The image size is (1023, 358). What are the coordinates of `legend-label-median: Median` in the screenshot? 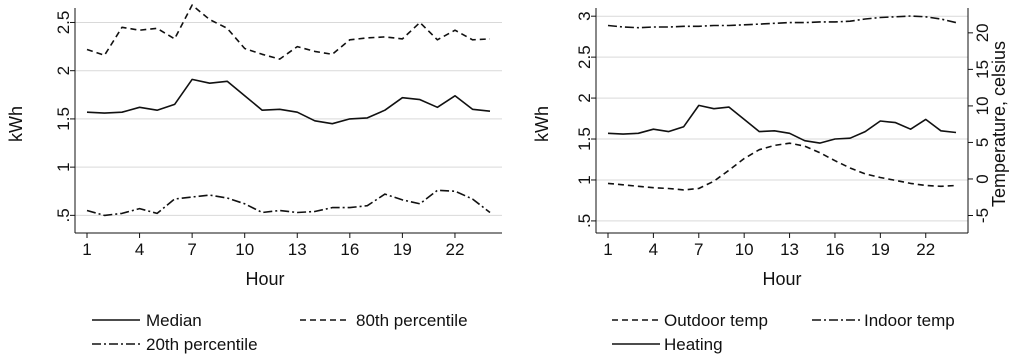 It's located at (174, 320).